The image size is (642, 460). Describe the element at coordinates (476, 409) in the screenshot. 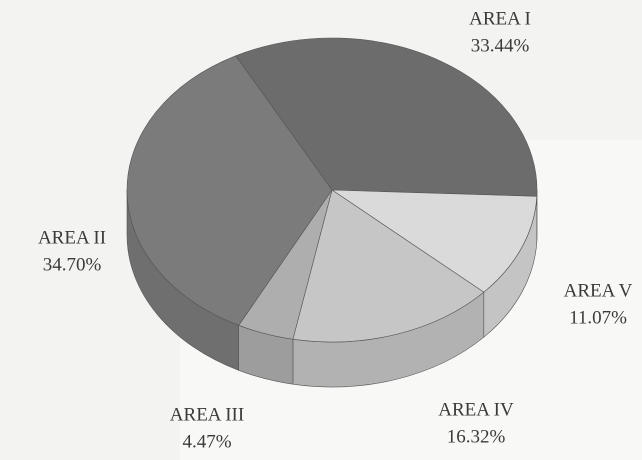

I see `slice-label: AREA IV` at that location.